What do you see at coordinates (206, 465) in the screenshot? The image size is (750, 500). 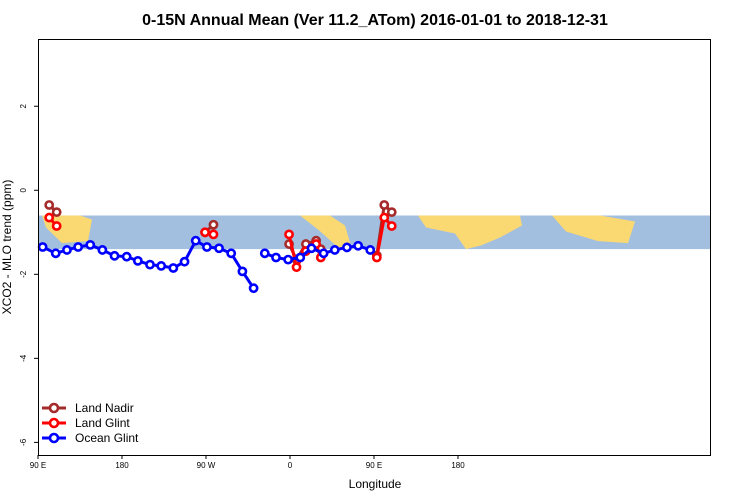 I see `x-tick-label: 90 W` at bounding box center [206, 465].